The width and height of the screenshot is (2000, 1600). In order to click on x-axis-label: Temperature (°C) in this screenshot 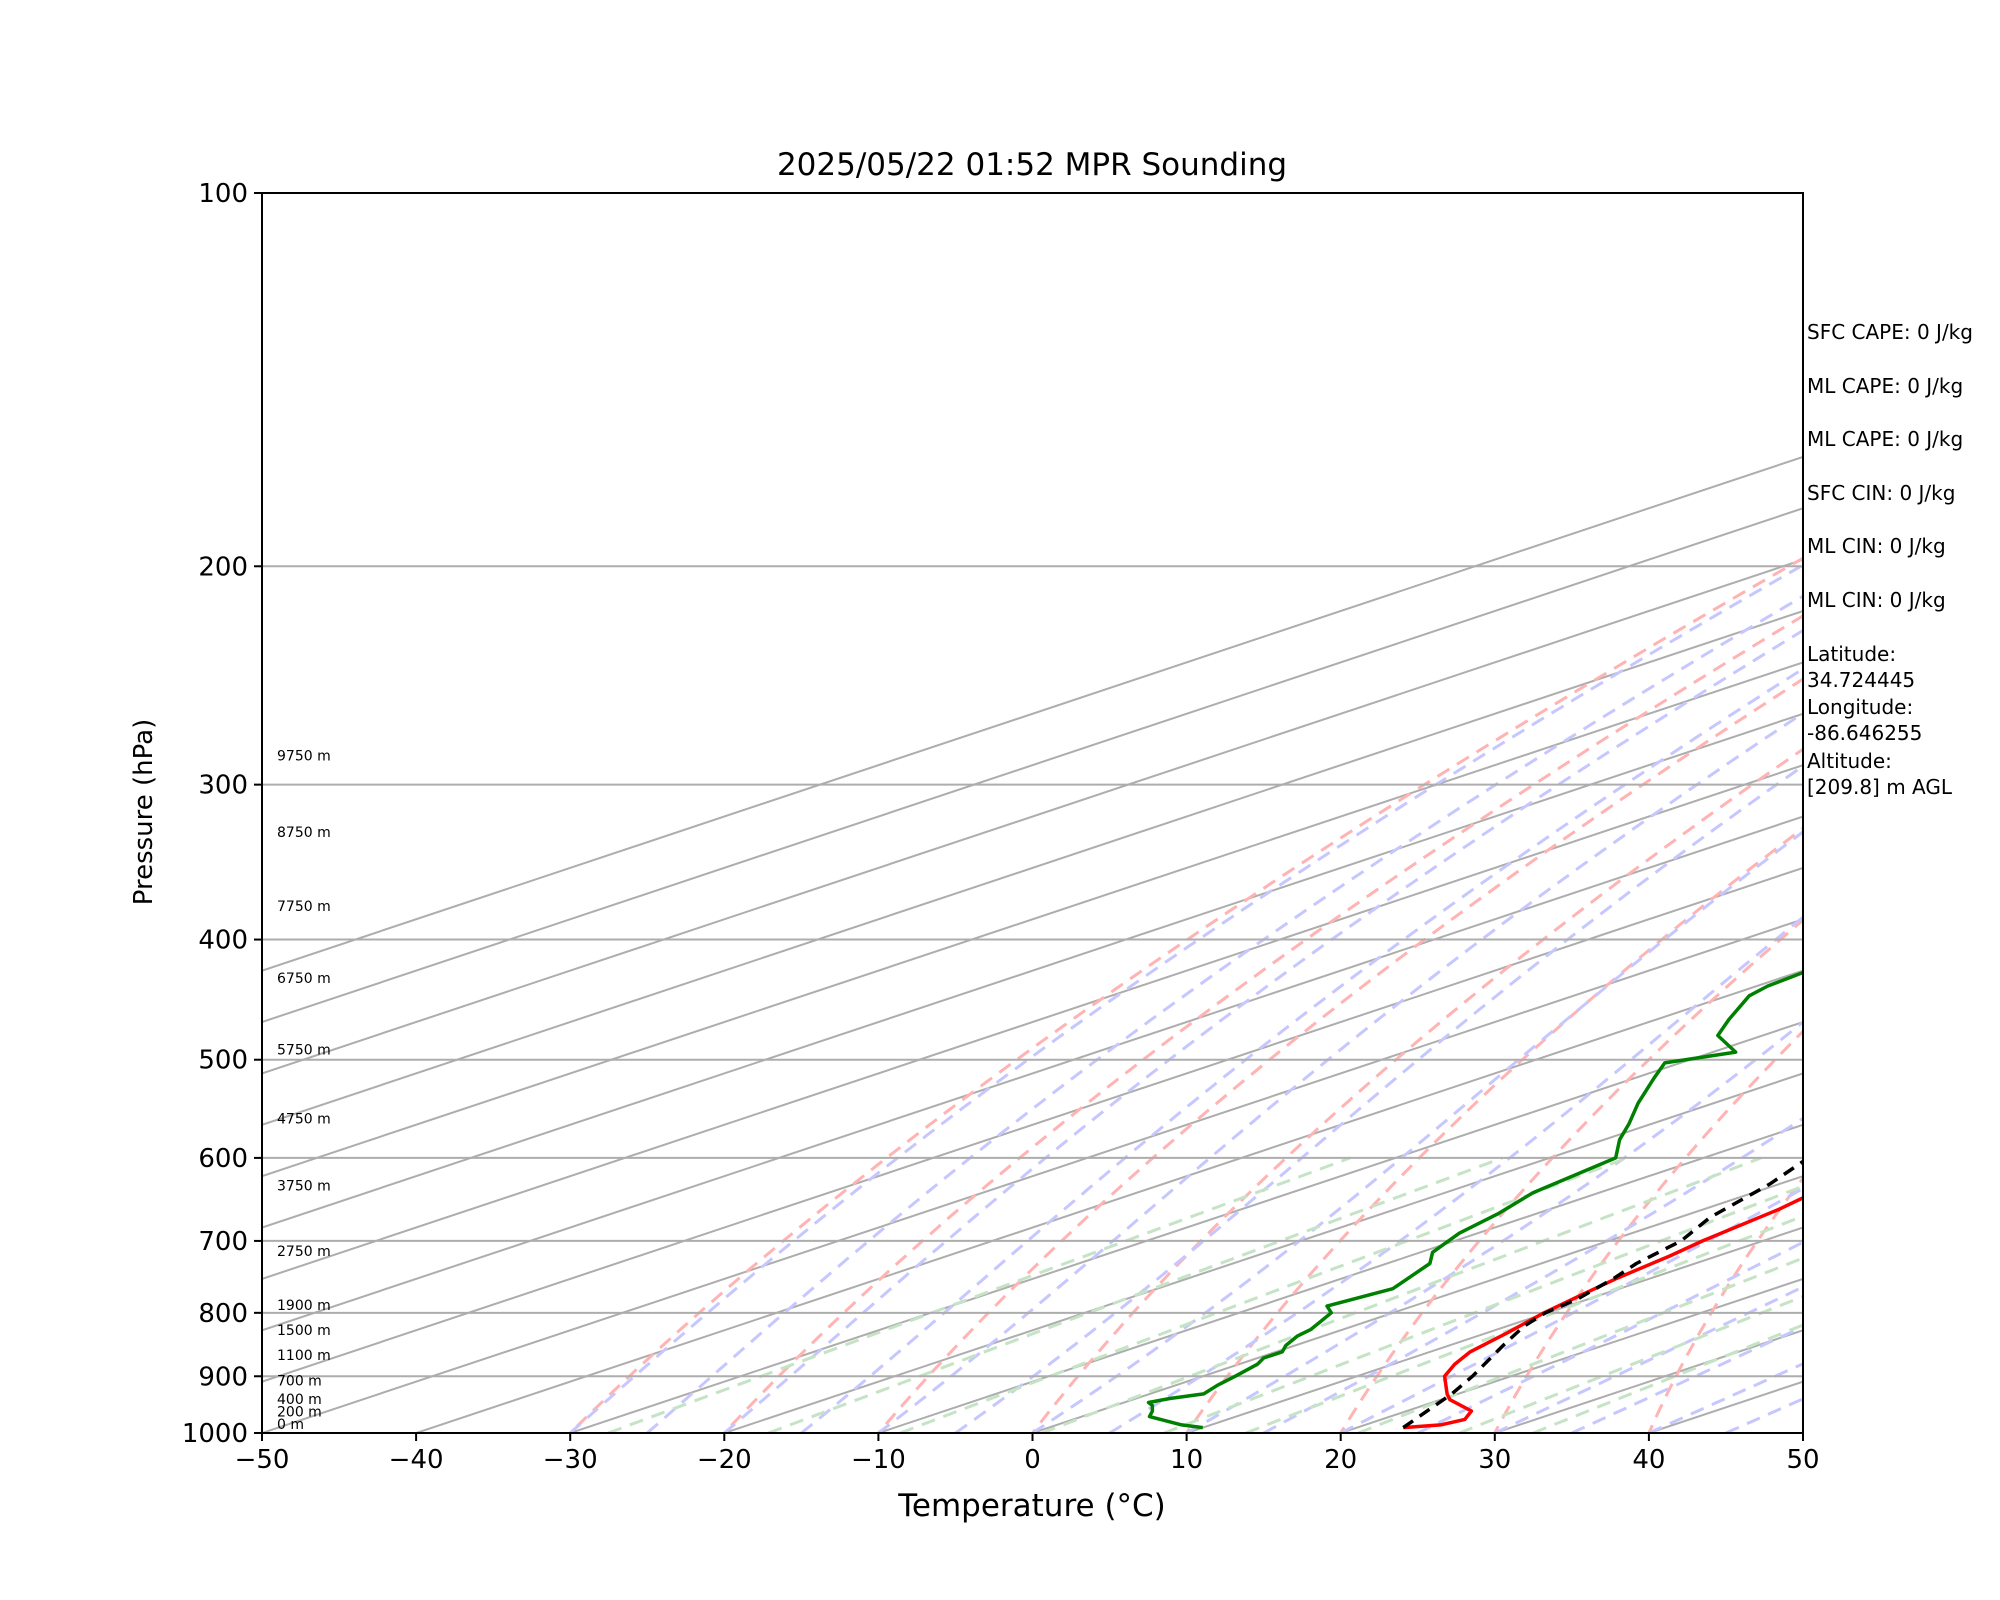, I will do `click(1031, 1506)`.